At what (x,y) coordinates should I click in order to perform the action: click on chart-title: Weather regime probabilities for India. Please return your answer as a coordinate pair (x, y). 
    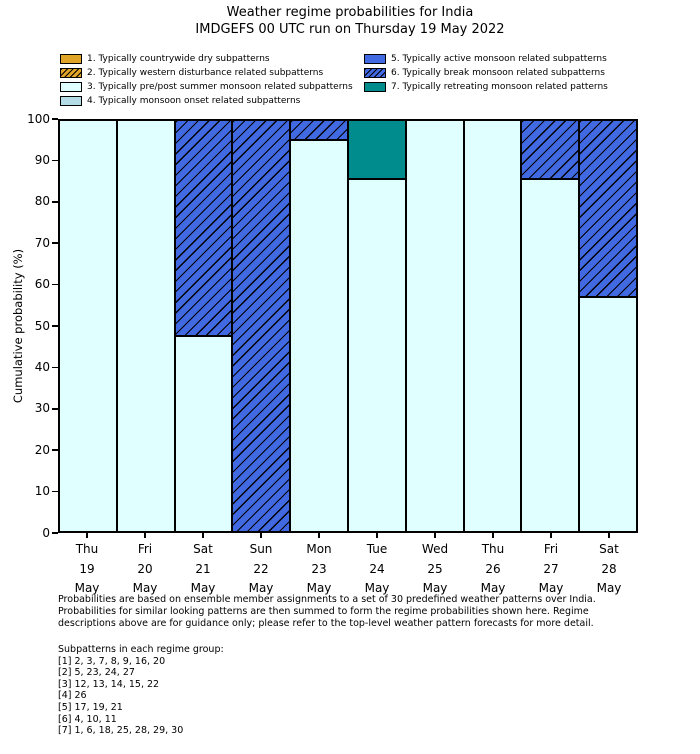
    Looking at the image, I should click on (350, 12).